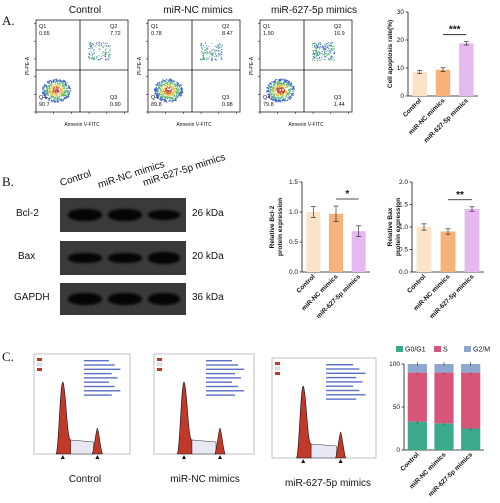  I want to click on facs-quadrant-value: 79.8, so click(268, 105).